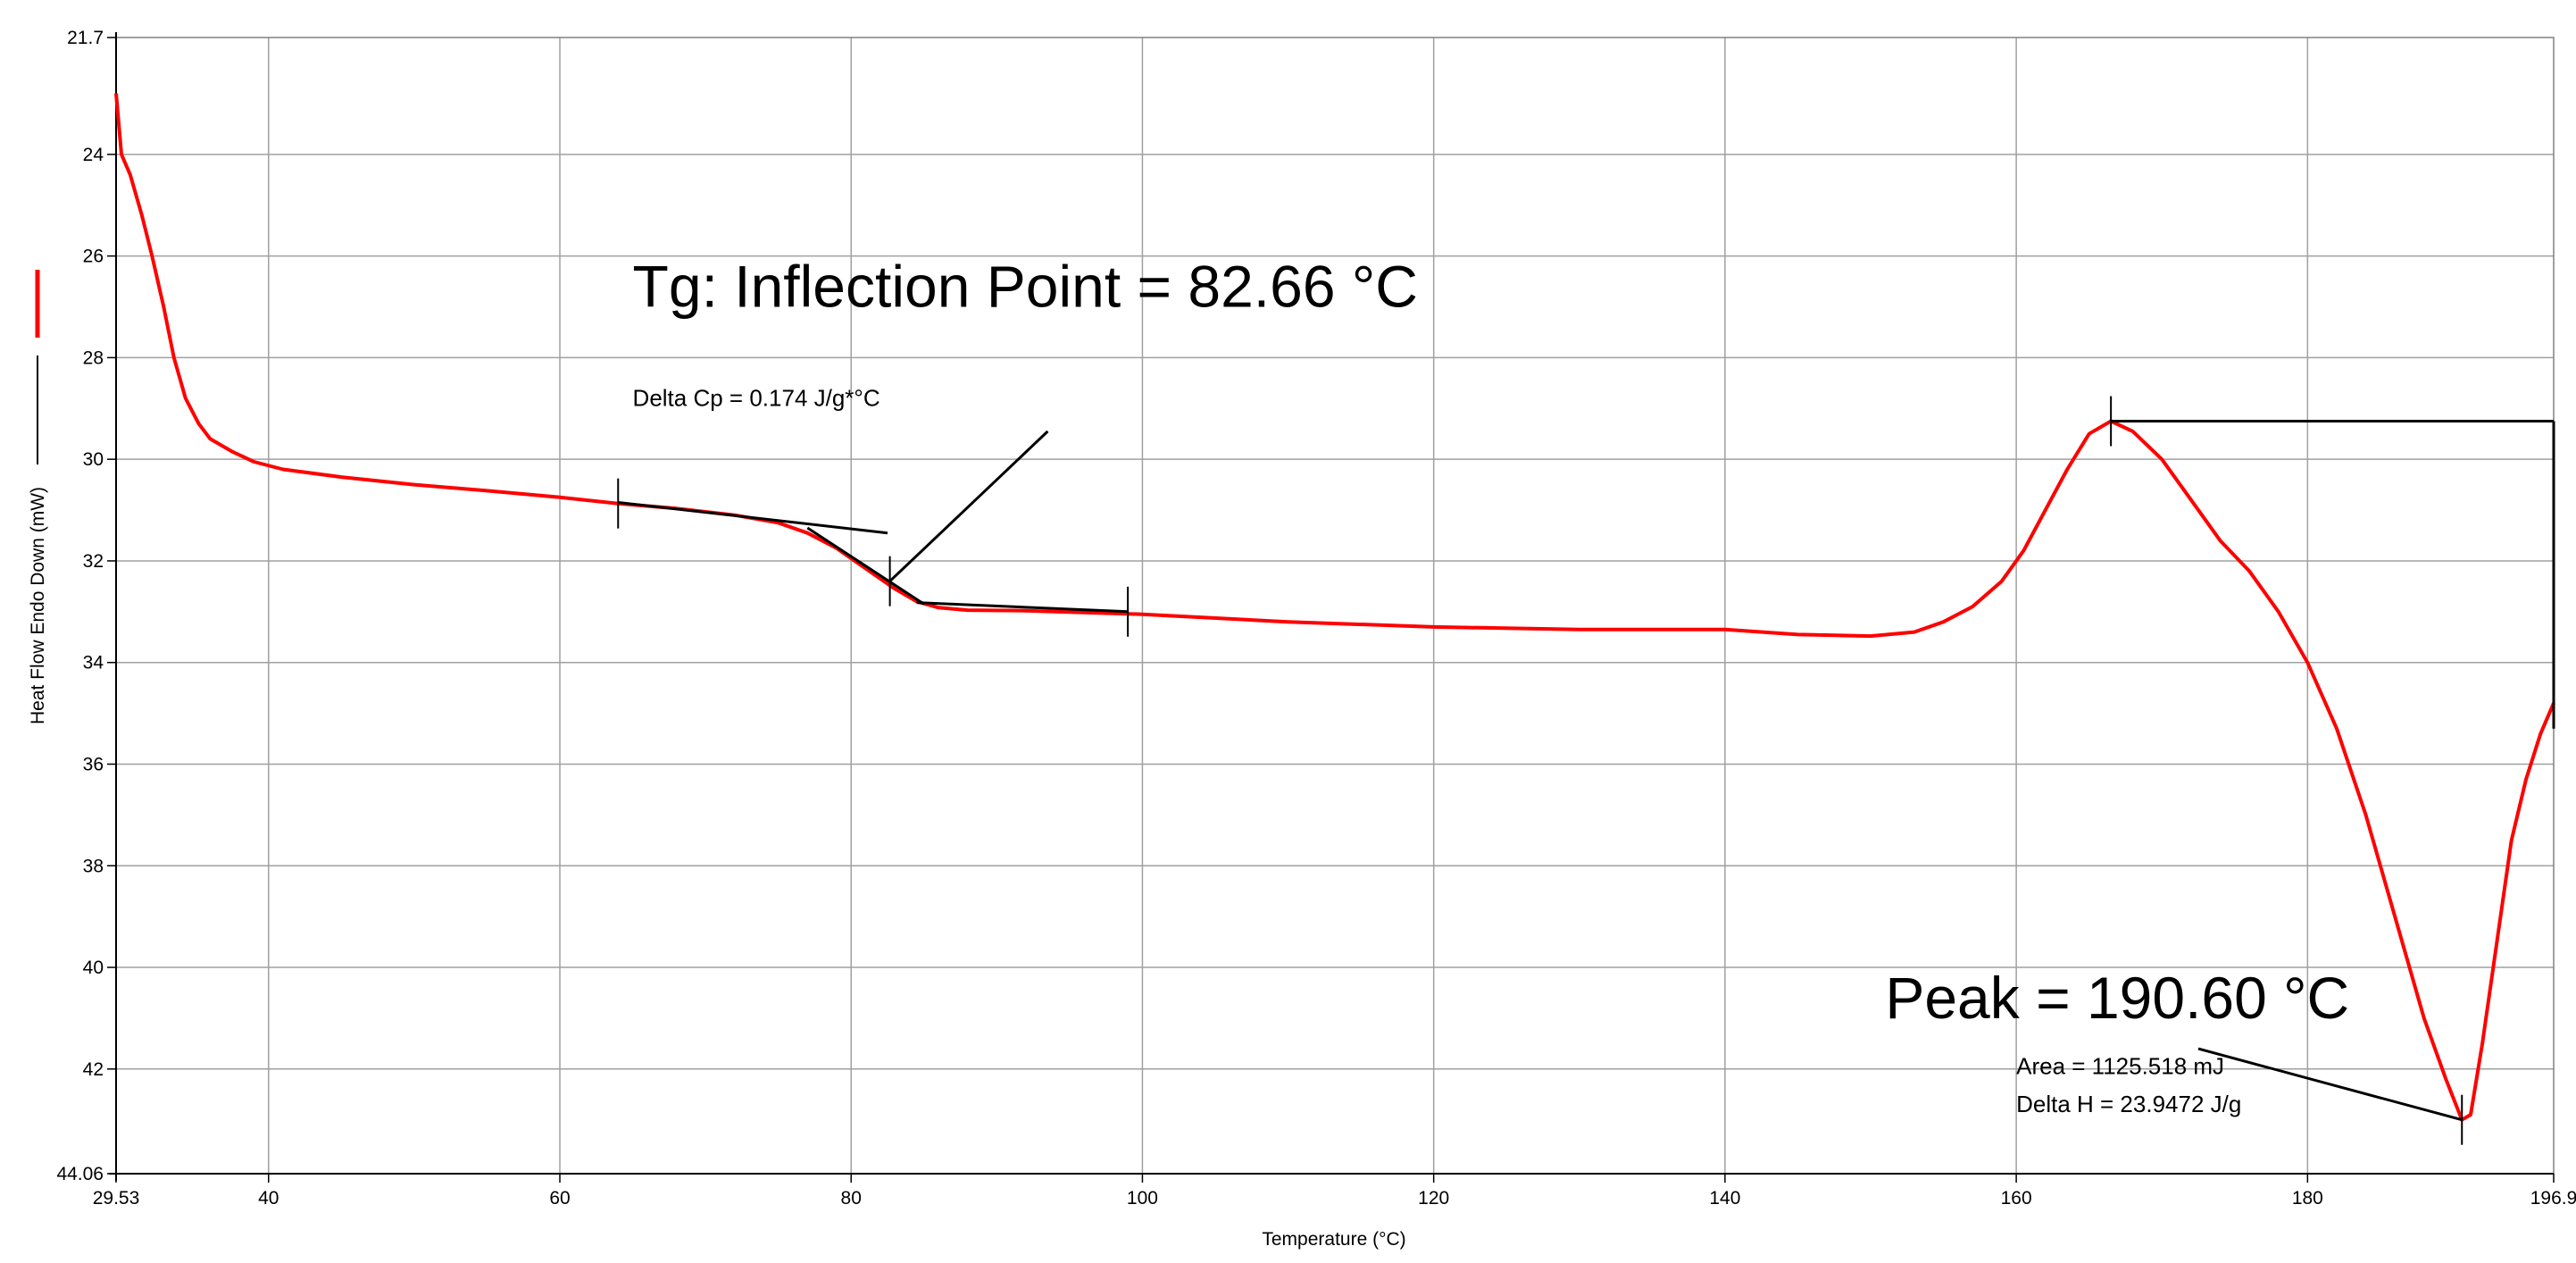 The width and height of the screenshot is (2576, 1263). Describe the element at coordinates (968, 506) in the screenshot. I see `tg-leader-line` at that location.